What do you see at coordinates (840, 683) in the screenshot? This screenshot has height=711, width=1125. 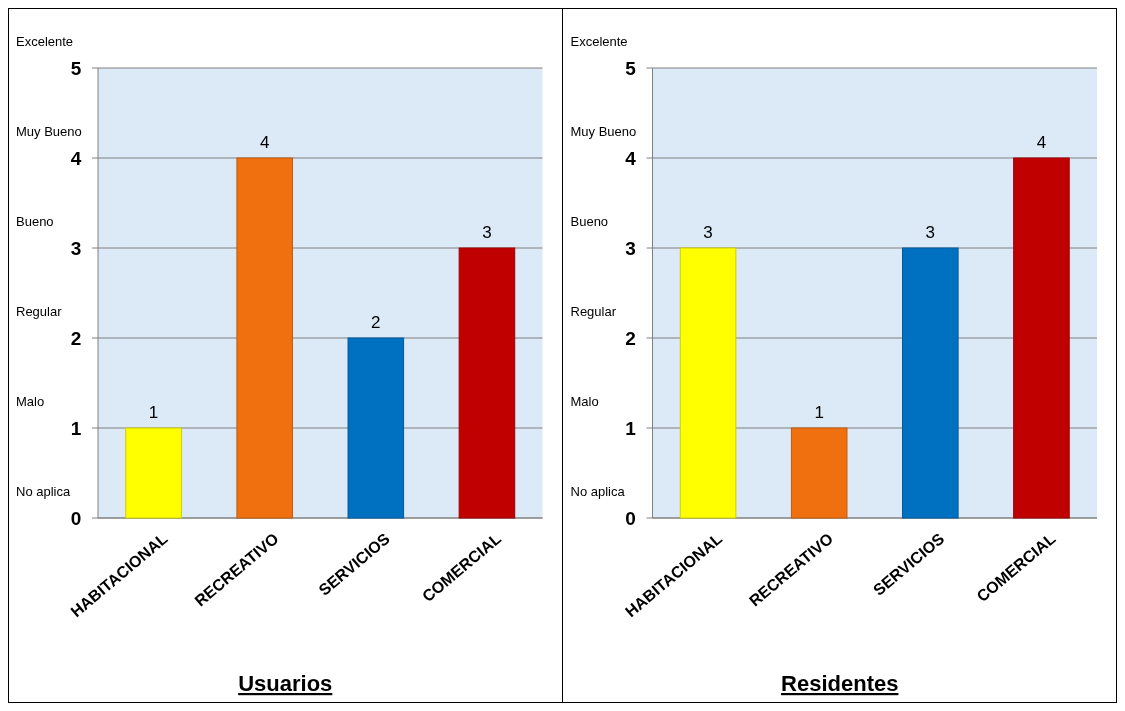 I see `text: Residentes` at bounding box center [840, 683].